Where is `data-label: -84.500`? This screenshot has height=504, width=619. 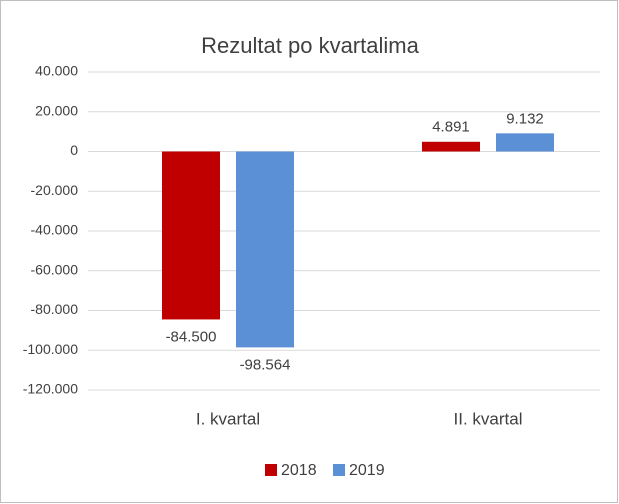 data-label: -84.500 is located at coordinates (191, 336).